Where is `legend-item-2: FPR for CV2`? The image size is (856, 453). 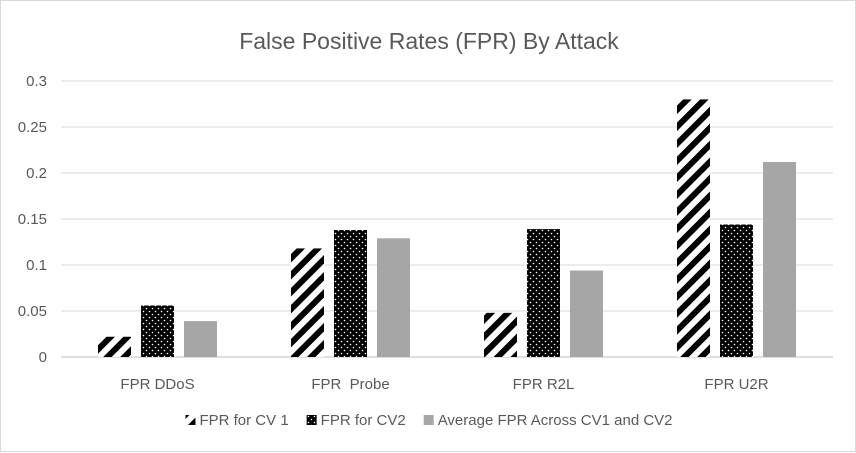 legend-item-2: FPR for CV2 is located at coordinates (356, 420).